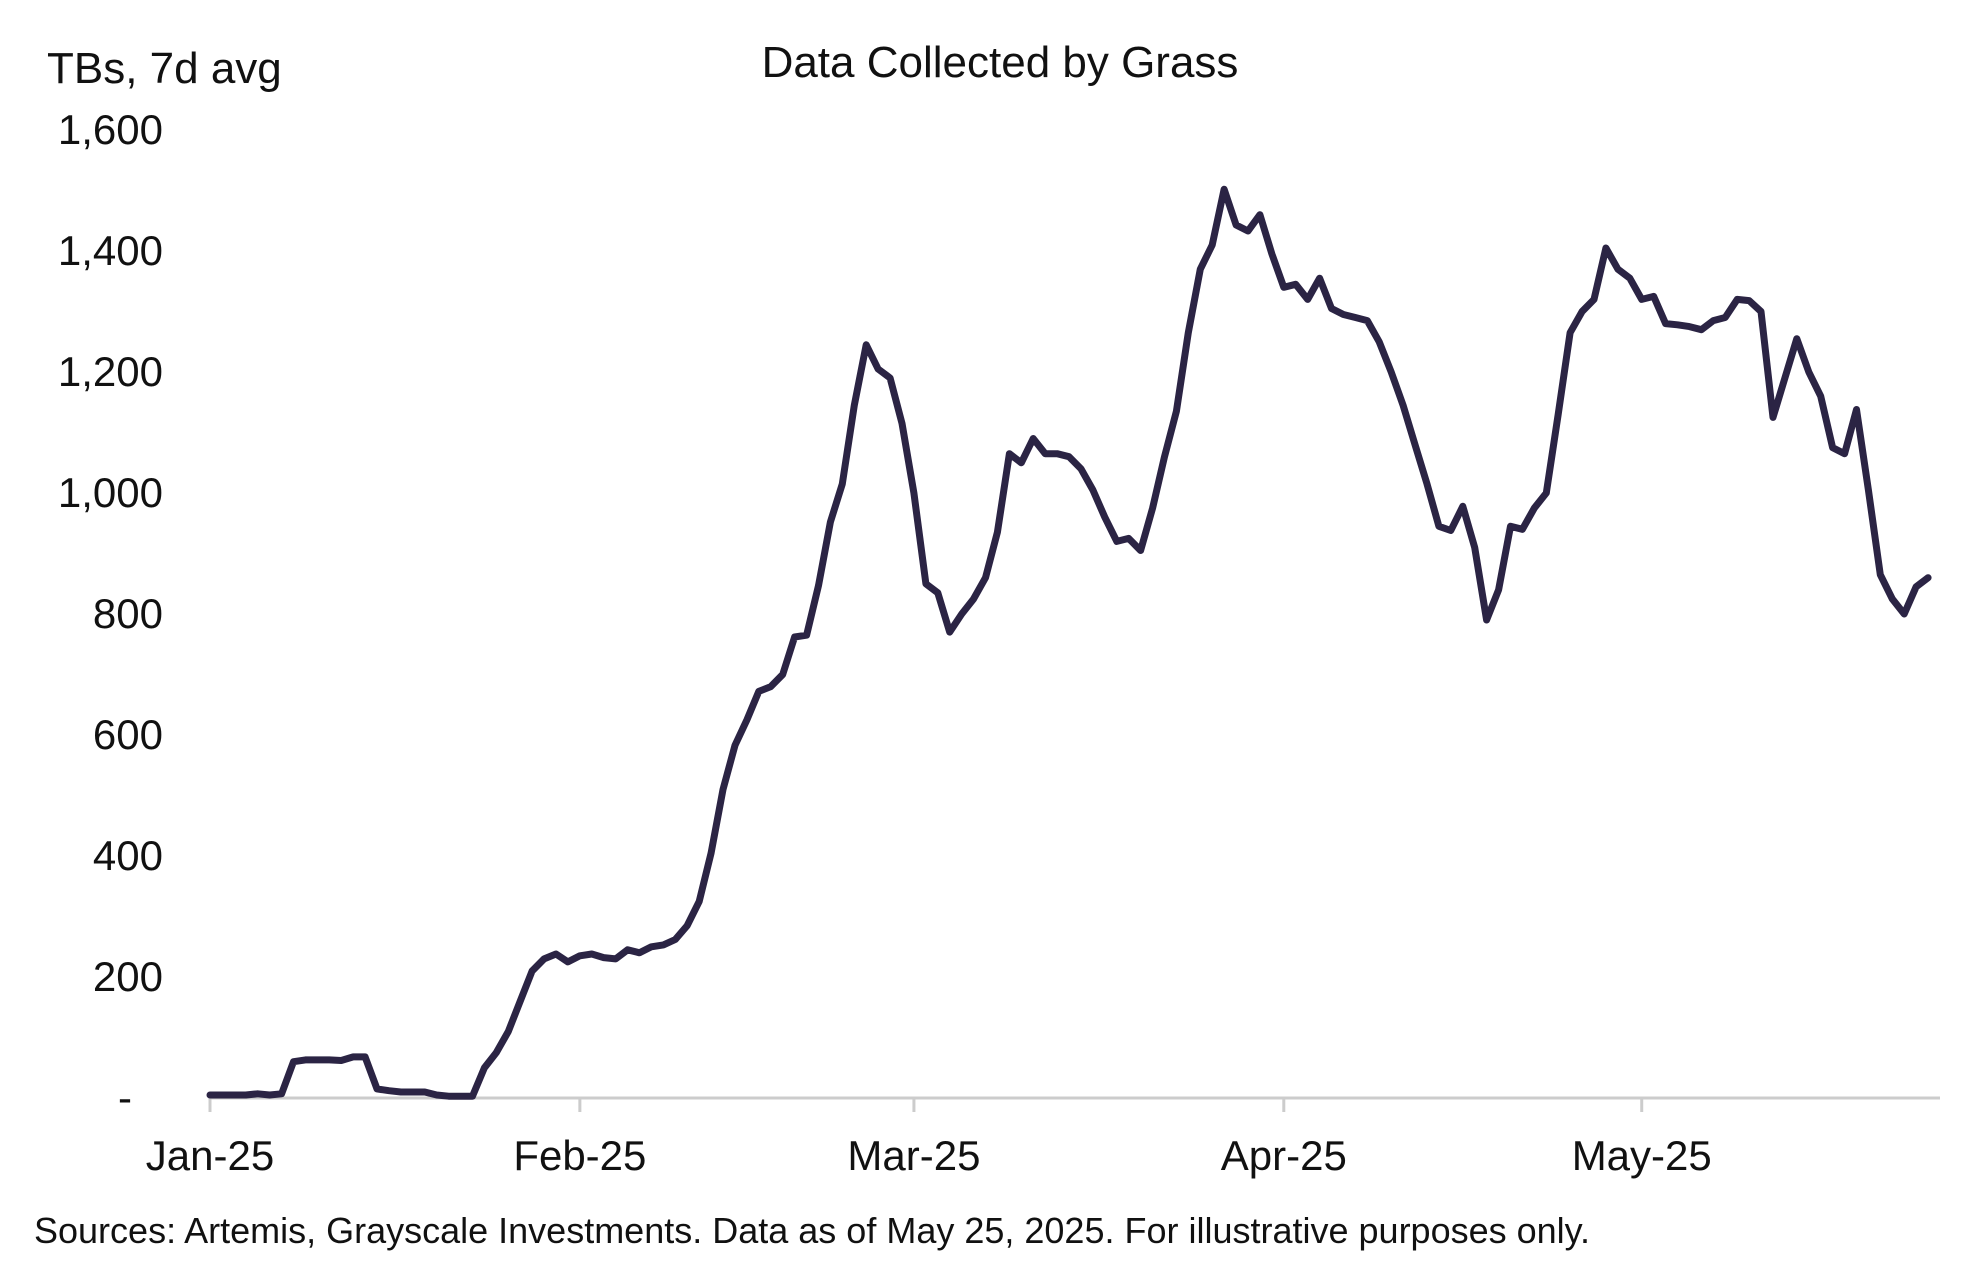  What do you see at coordinates (128, 855) in the screenshot?
I see `y-tick-label: 400` at bounding box center [128, 855].